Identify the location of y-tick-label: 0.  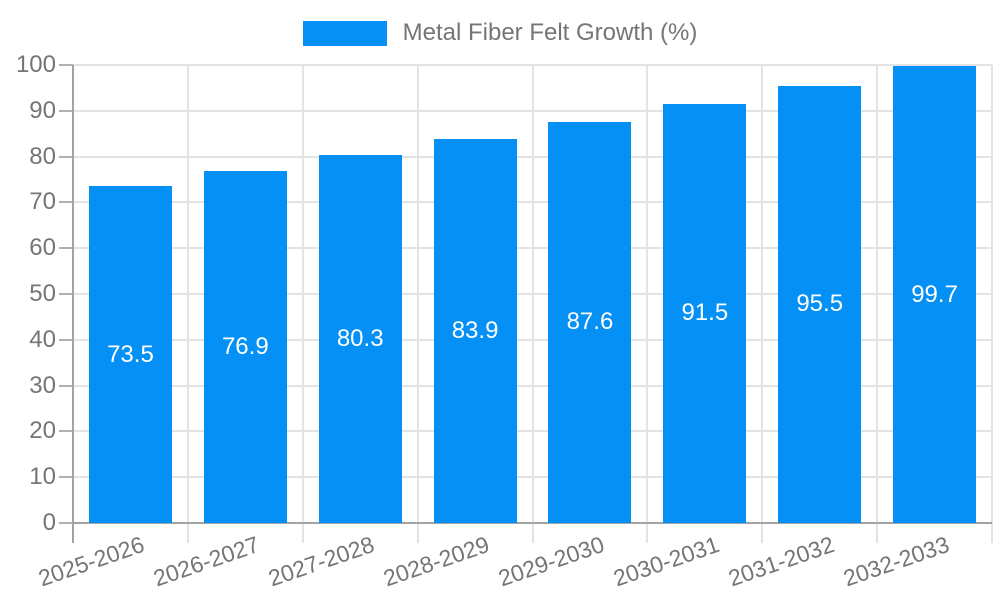
(49, 522).